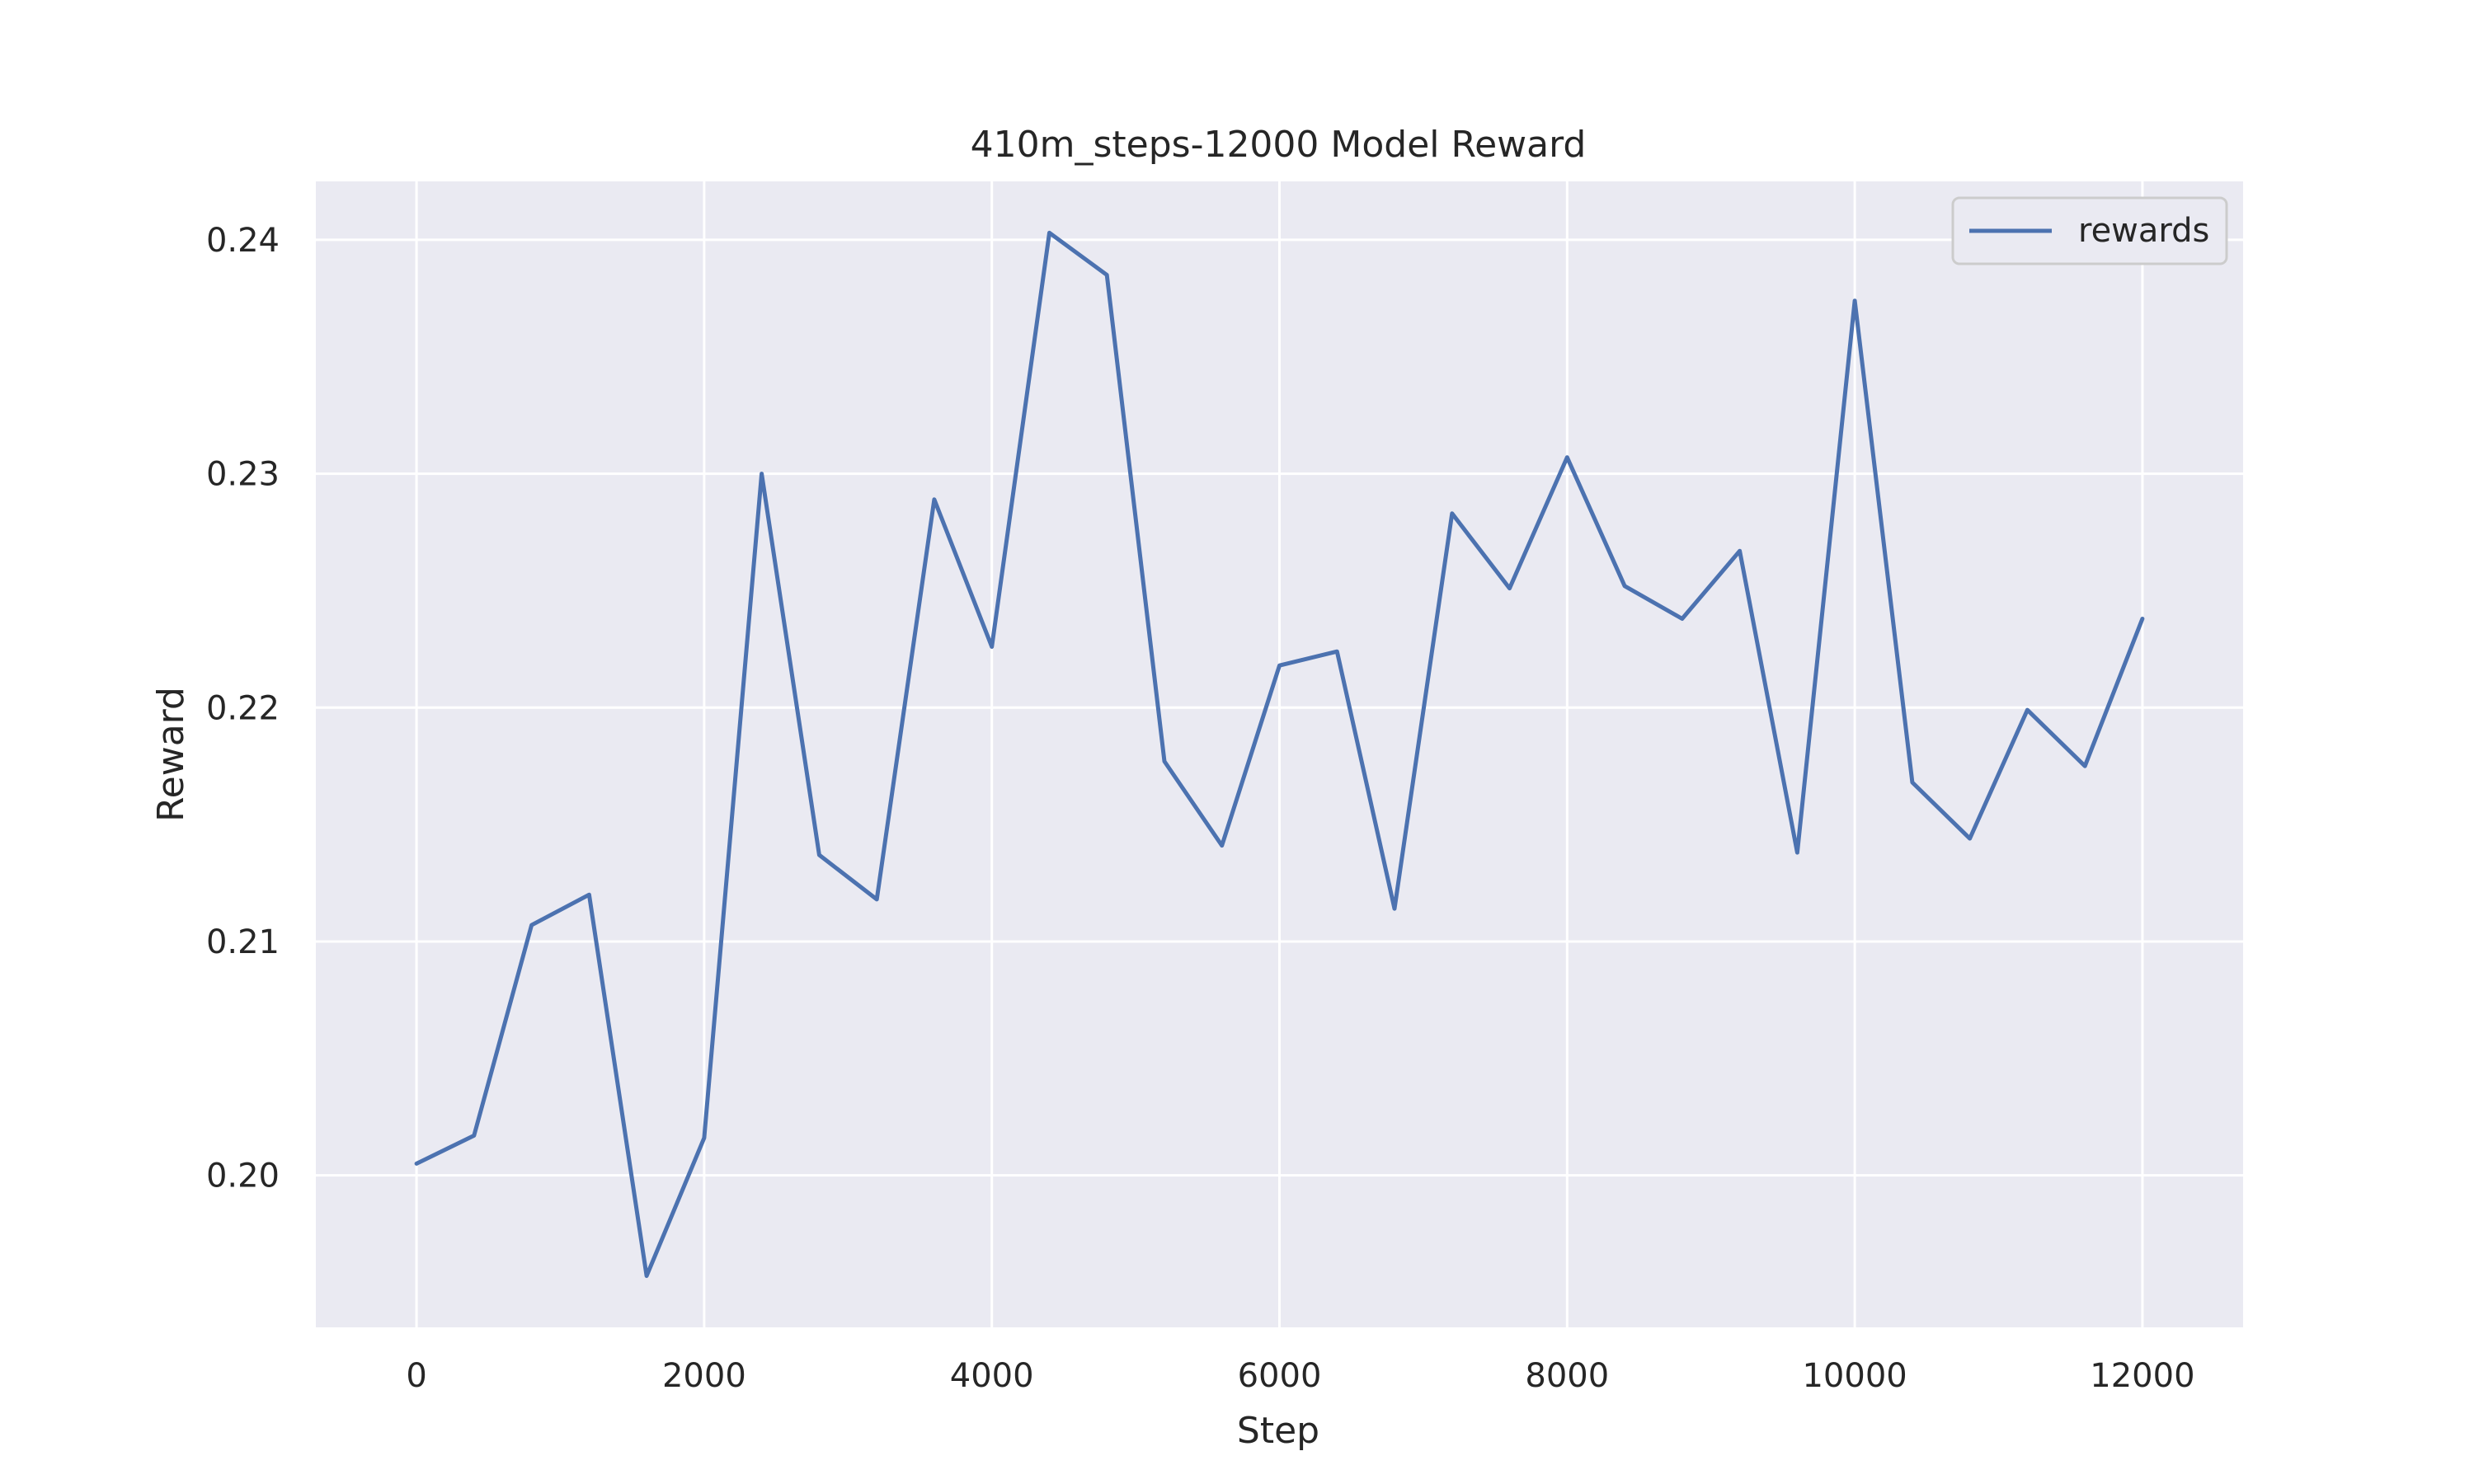  What do you see at coordinates (243, 241) in the screenshot?
I see `y-tick-label: 0.24` at bounding box center [243, 241].